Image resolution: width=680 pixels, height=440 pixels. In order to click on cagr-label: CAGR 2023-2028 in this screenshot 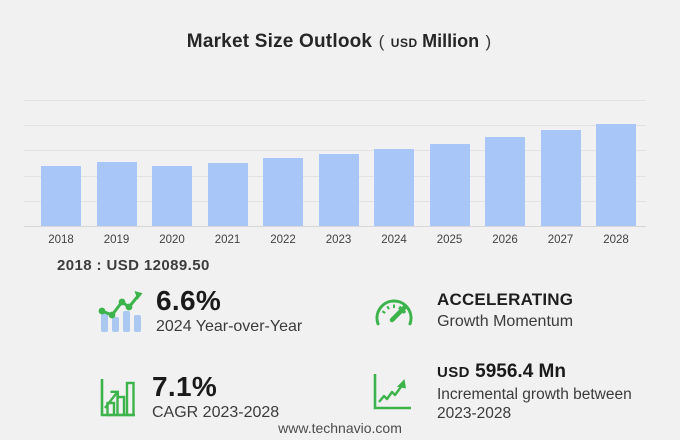, I will do `click(216, 413)`.